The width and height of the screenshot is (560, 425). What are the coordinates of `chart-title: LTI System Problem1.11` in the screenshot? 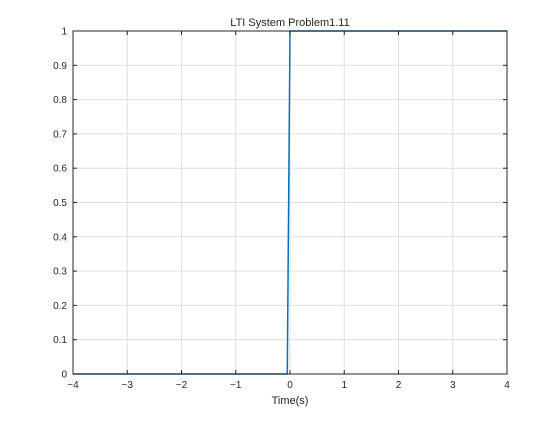 It's located at (289, 23).